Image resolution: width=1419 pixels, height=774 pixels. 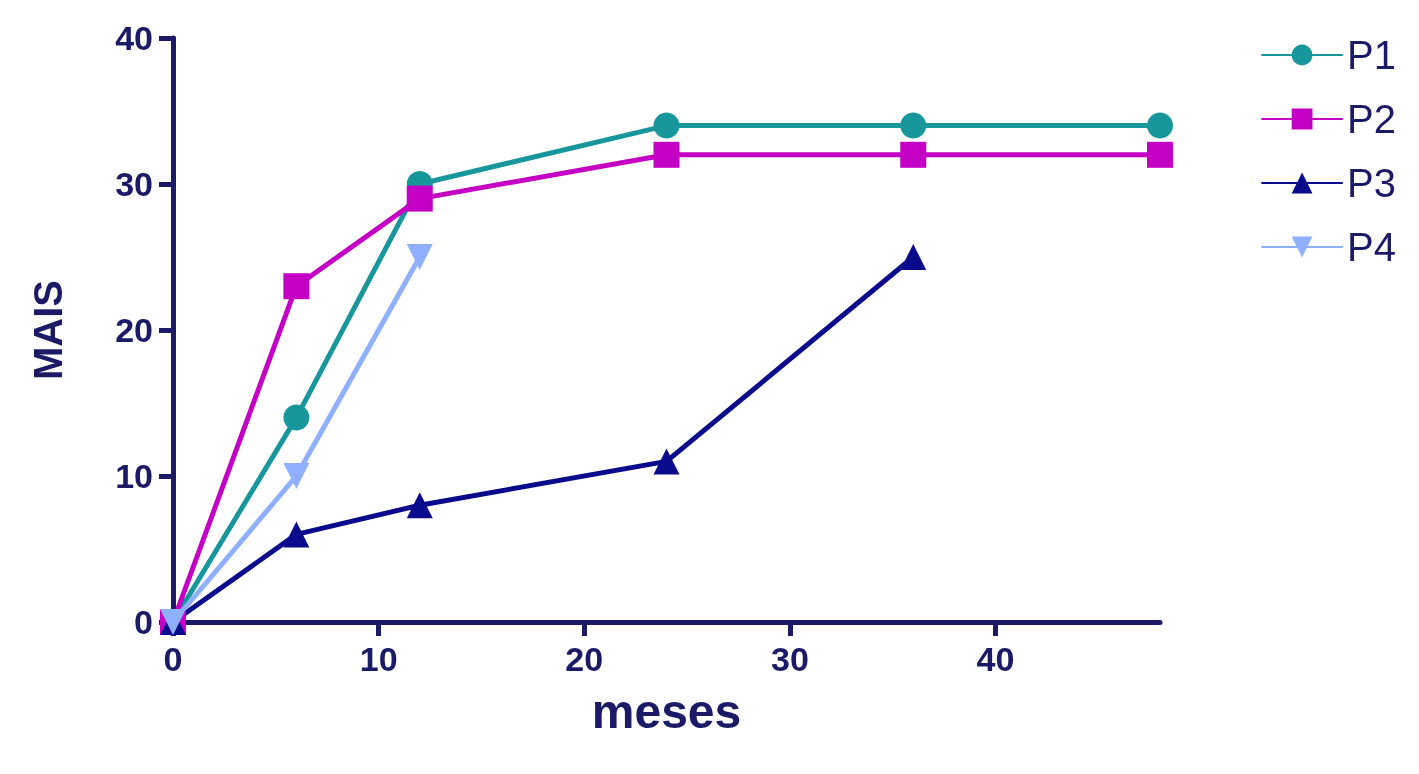 What do you see at coordinates (134, 330) in the screenshot?
I see `y-tick-label: 20` at bounding box center [134, 330].